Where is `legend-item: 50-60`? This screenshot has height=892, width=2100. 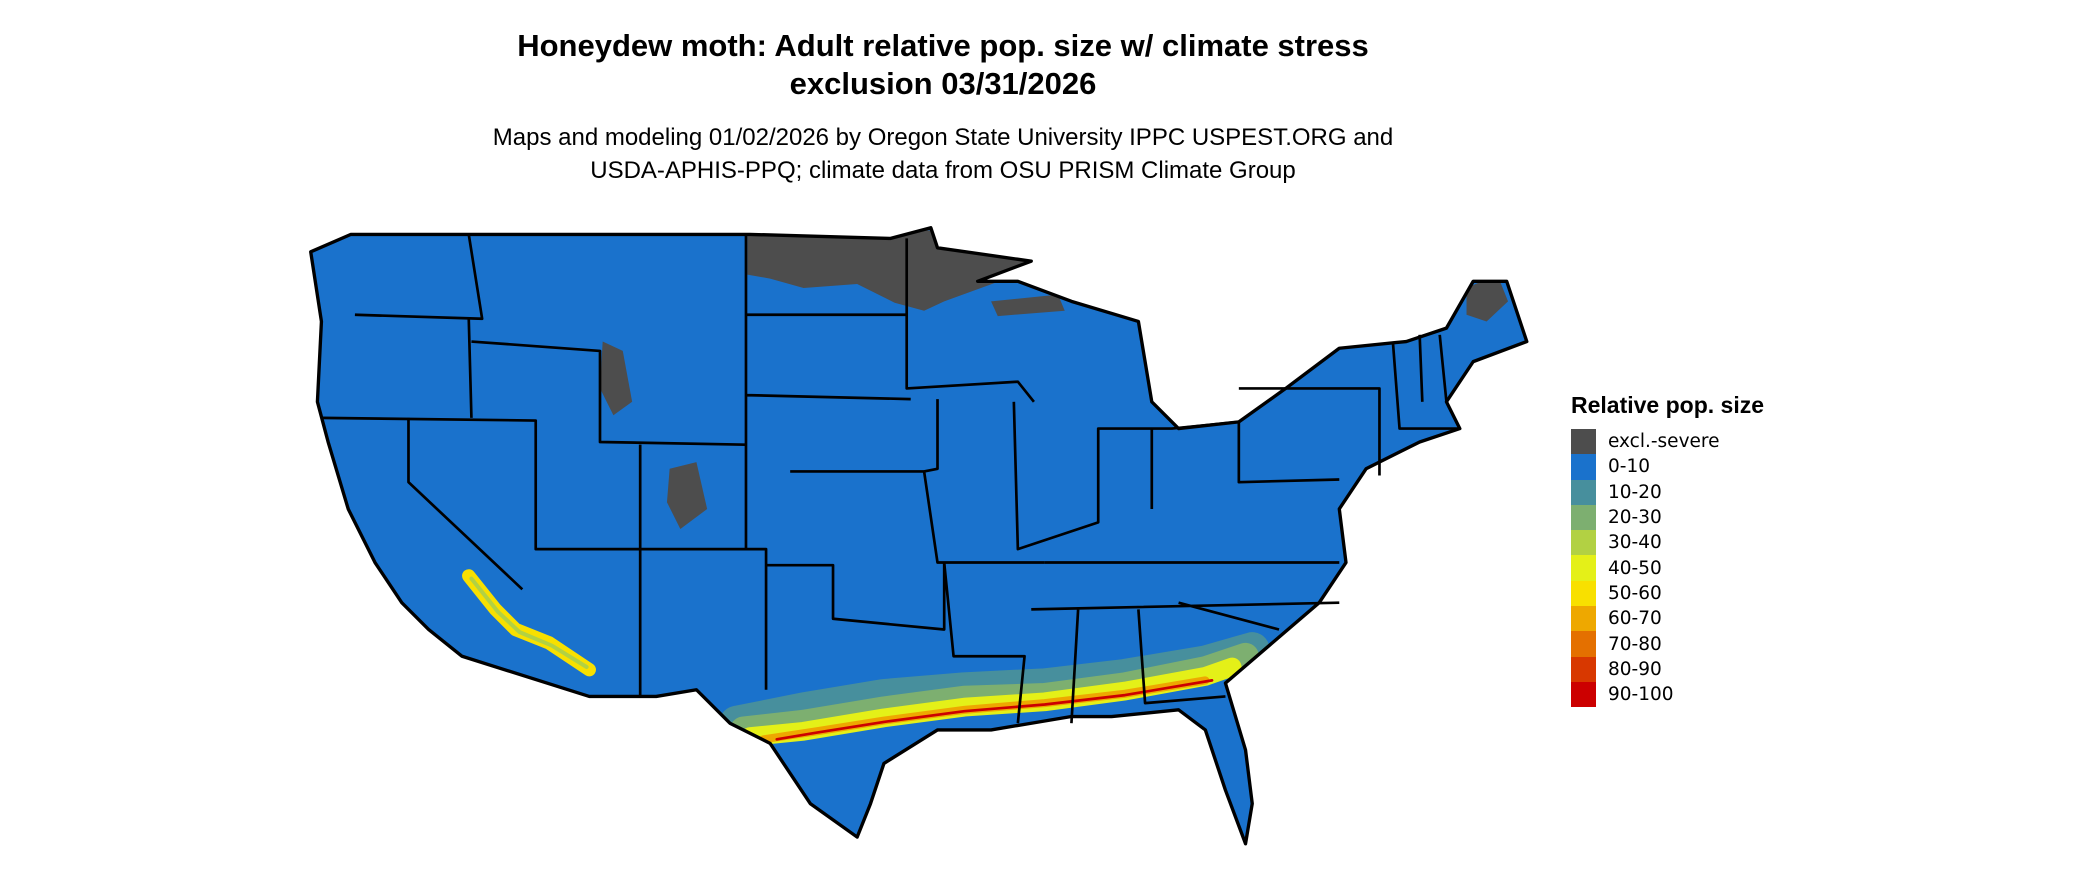
legend-item: 50-60 is located at coordinates (1667, 593).